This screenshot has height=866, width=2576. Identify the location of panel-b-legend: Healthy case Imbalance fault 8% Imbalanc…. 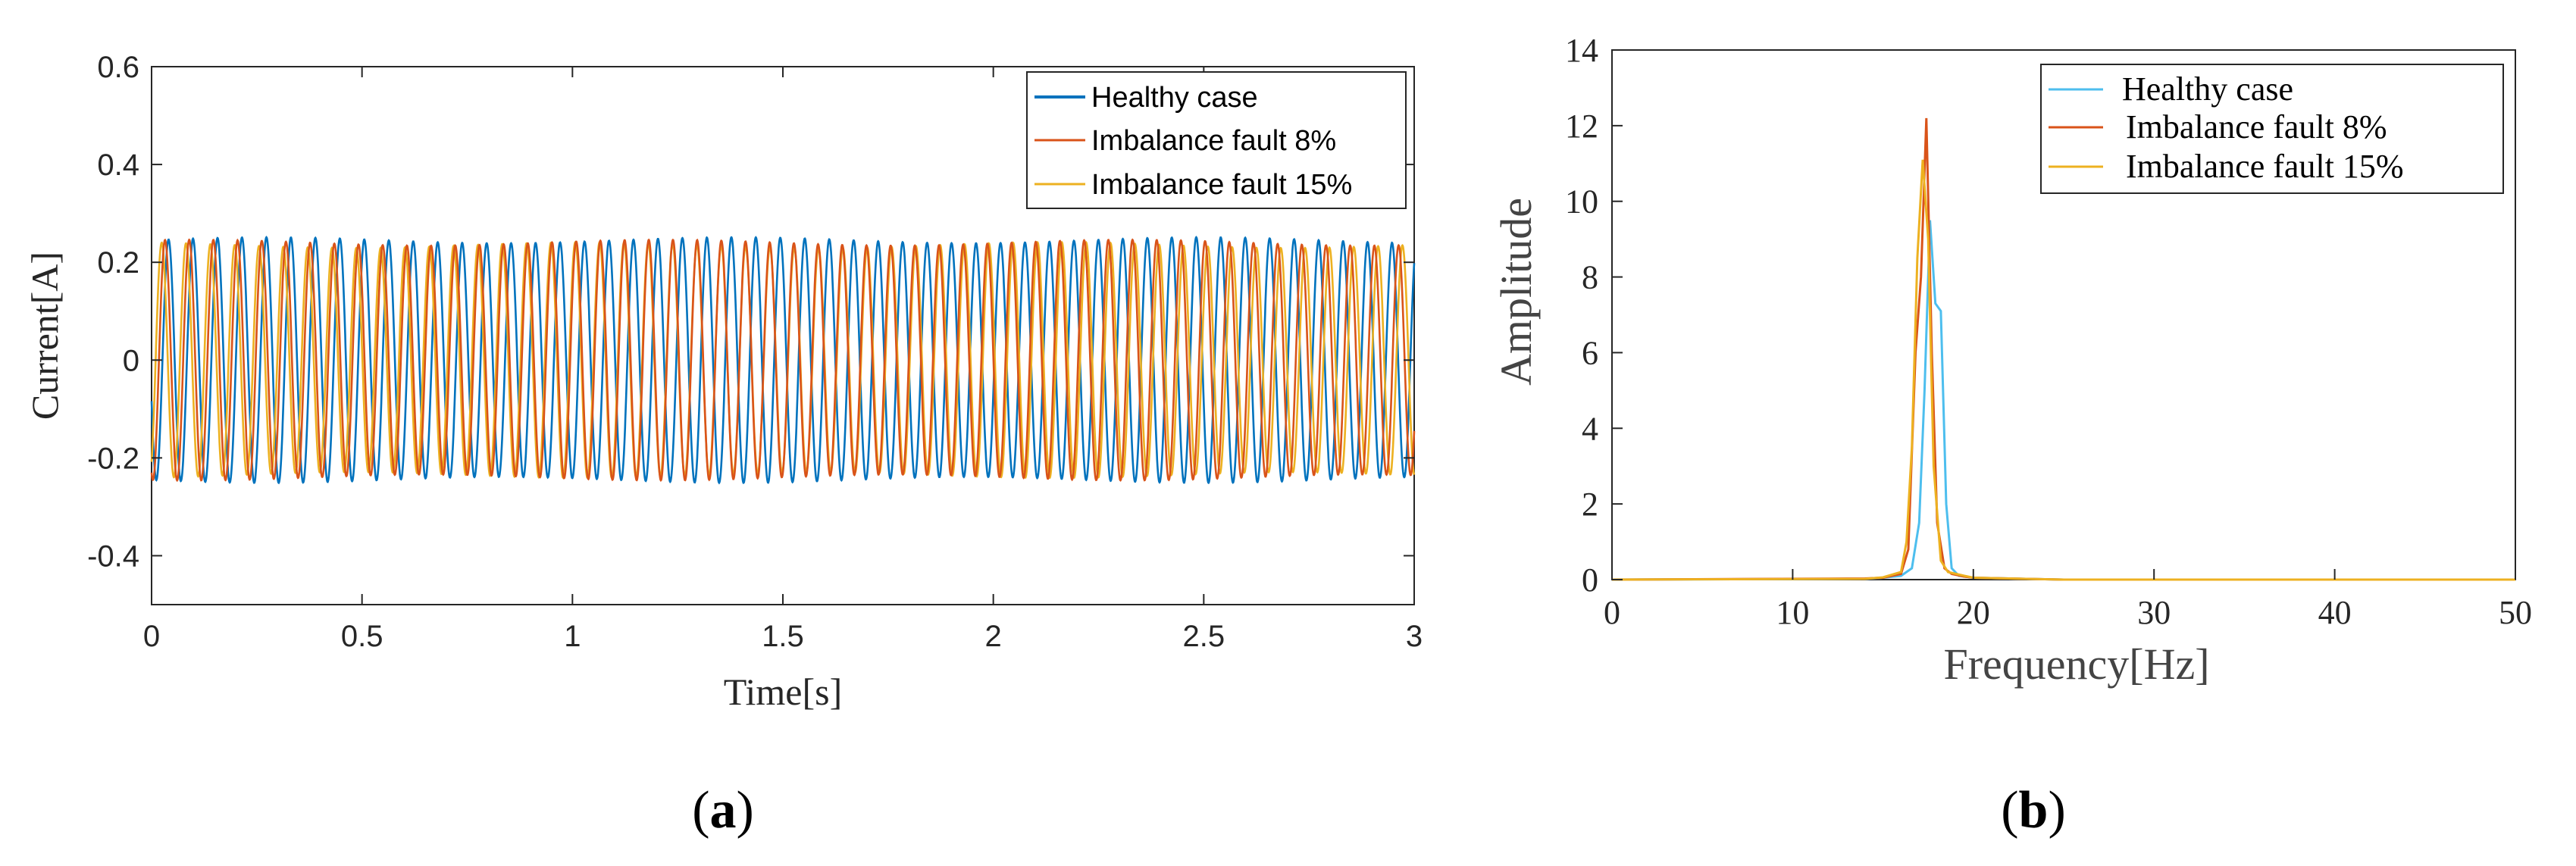
(2272, 129).